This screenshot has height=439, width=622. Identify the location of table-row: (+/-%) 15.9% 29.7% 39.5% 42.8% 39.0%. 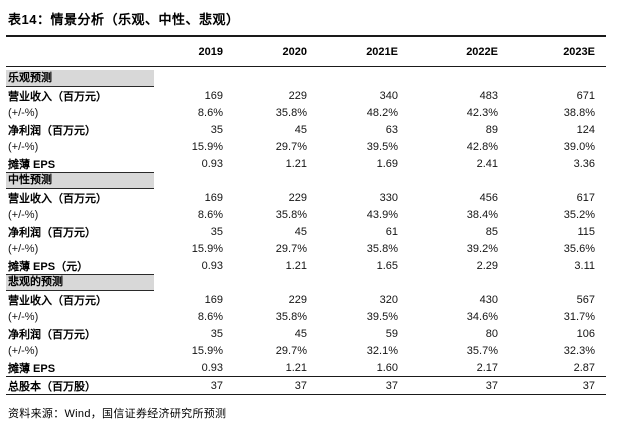
(306, 146).